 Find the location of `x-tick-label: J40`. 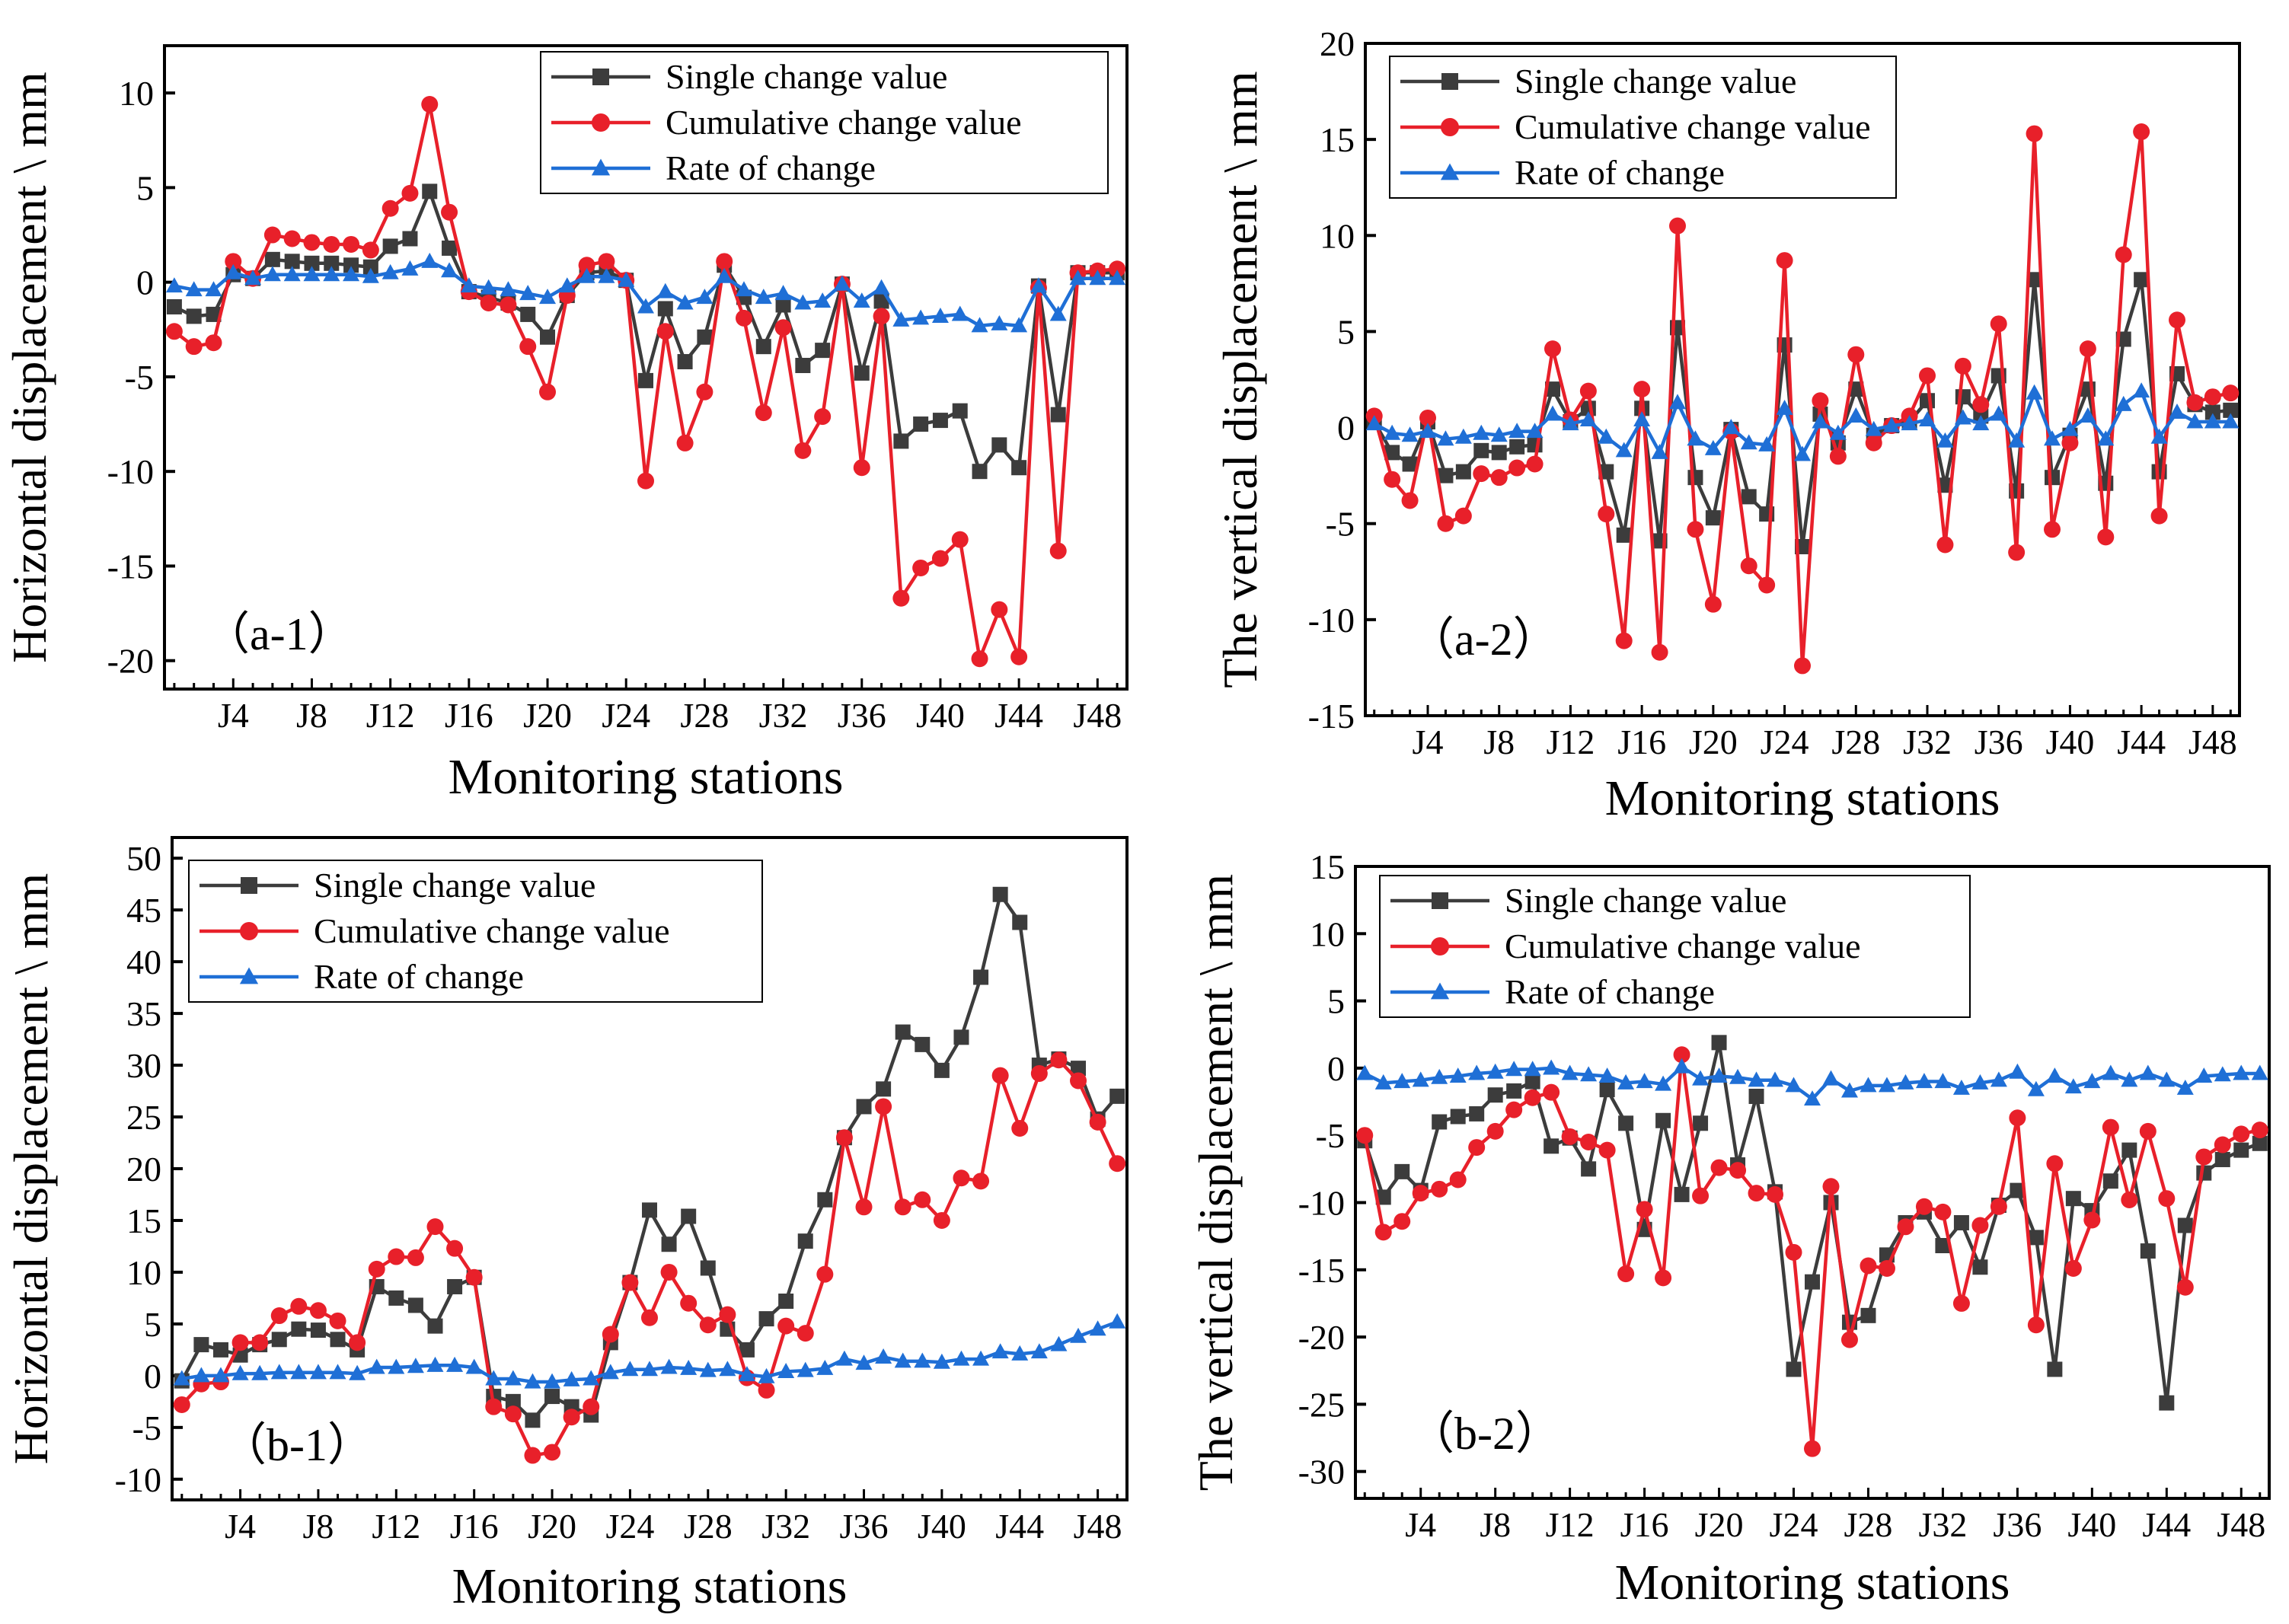

x-tick-label: J40 is located at coordinates (942, 1526).